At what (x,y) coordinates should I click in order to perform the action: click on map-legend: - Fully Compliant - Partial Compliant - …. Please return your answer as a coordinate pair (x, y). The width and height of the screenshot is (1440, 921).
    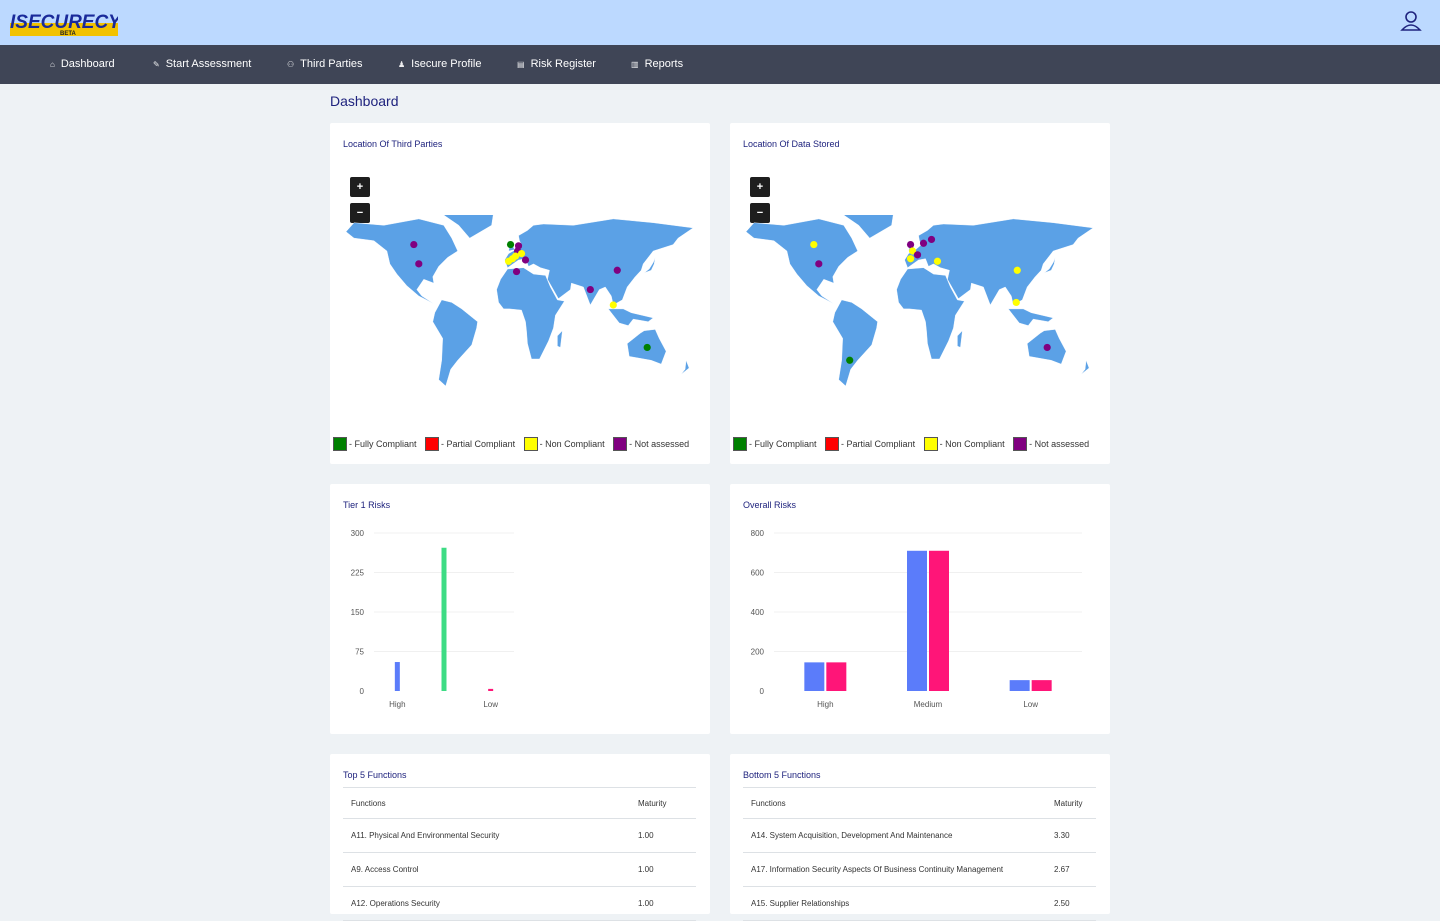
    Looking at the image, I should click on (514, 444).